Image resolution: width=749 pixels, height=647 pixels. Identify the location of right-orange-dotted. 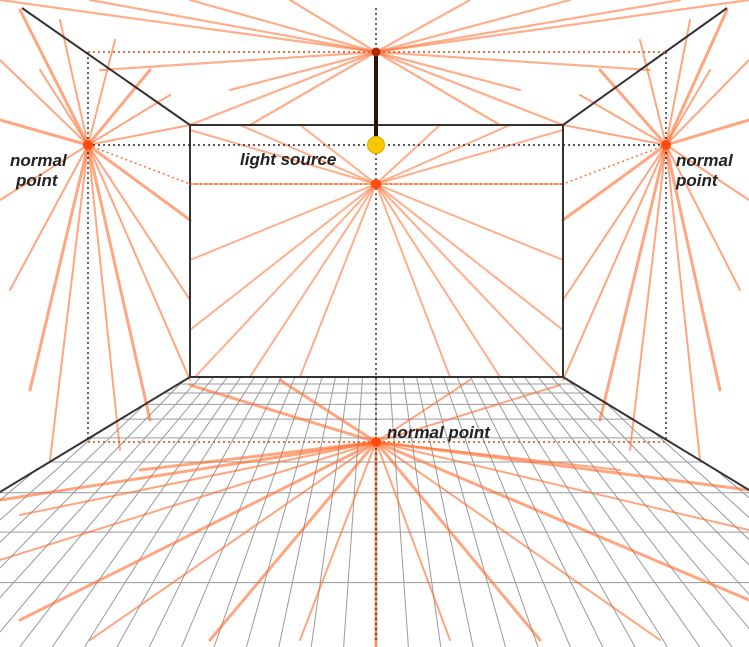
(614, 164).